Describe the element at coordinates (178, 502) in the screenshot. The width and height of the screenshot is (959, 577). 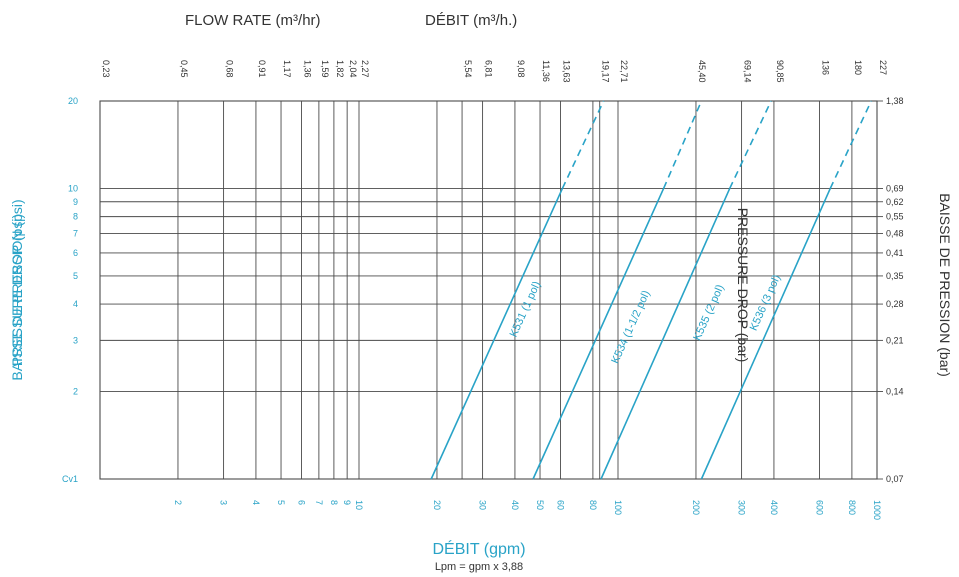
I see `bottom-tick-label: 2` at that location.